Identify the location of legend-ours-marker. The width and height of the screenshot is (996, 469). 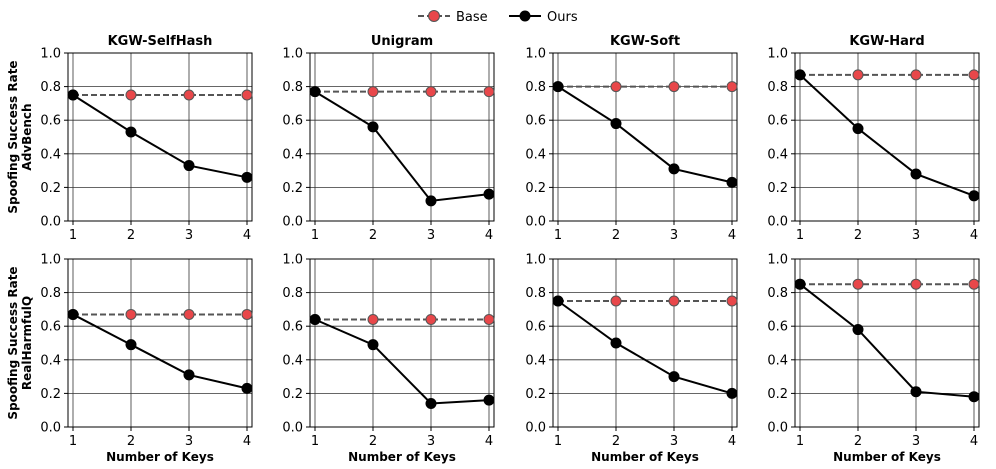
(525, 16).